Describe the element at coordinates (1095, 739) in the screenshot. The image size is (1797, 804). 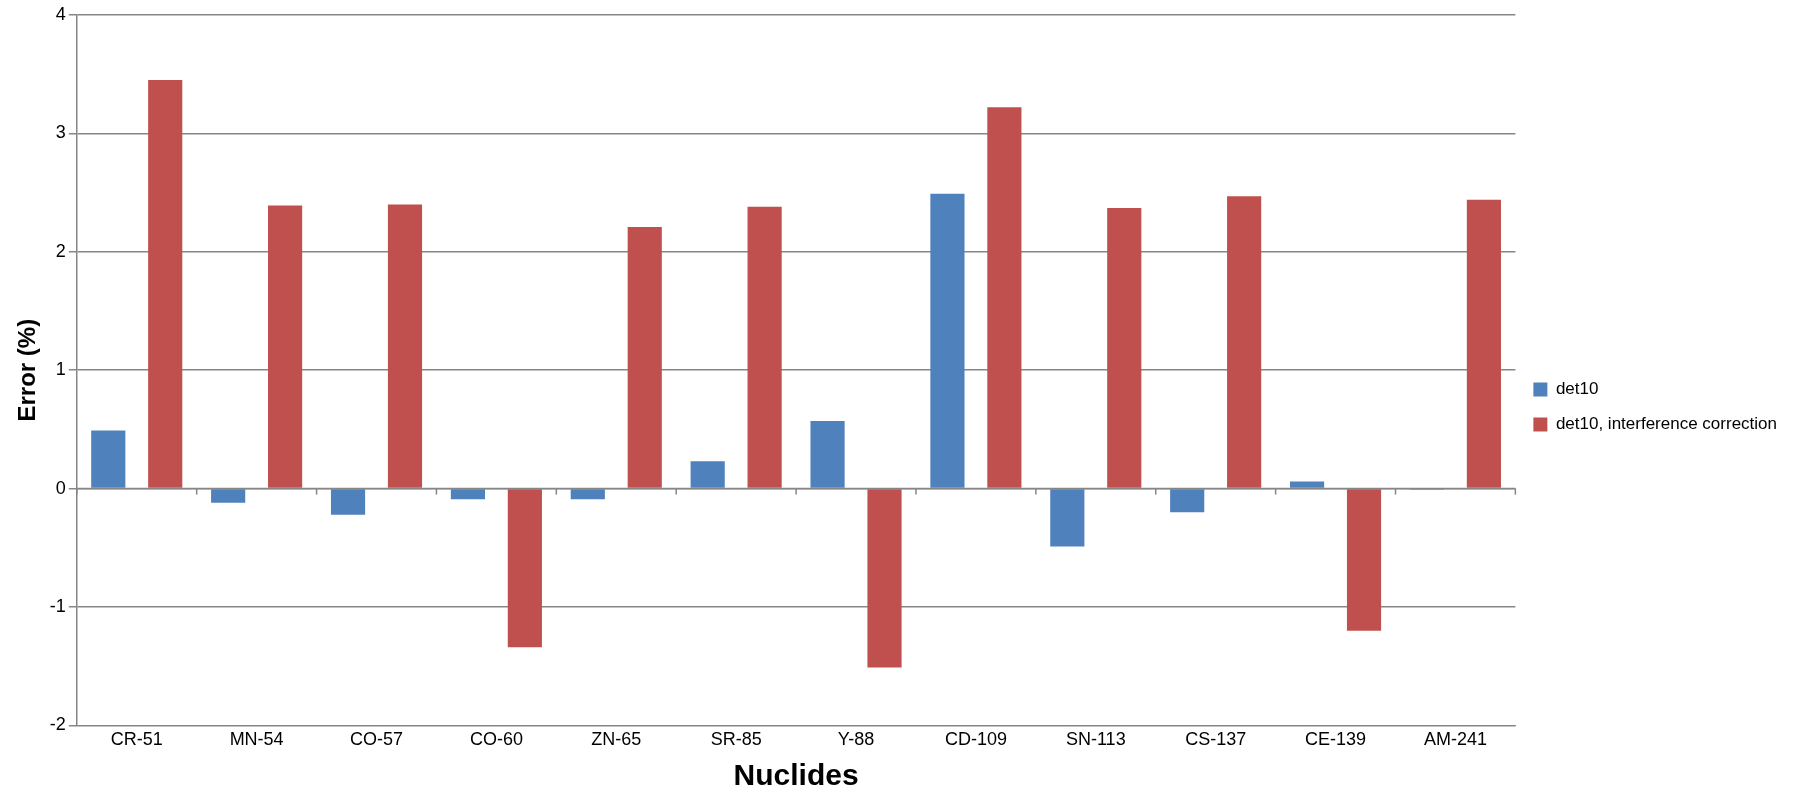
I see `x-tick-label: SN-113` at that location.